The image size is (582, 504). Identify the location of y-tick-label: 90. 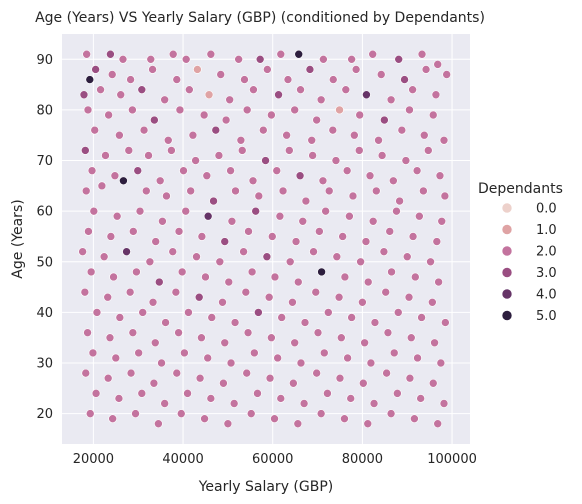
(44, 60).